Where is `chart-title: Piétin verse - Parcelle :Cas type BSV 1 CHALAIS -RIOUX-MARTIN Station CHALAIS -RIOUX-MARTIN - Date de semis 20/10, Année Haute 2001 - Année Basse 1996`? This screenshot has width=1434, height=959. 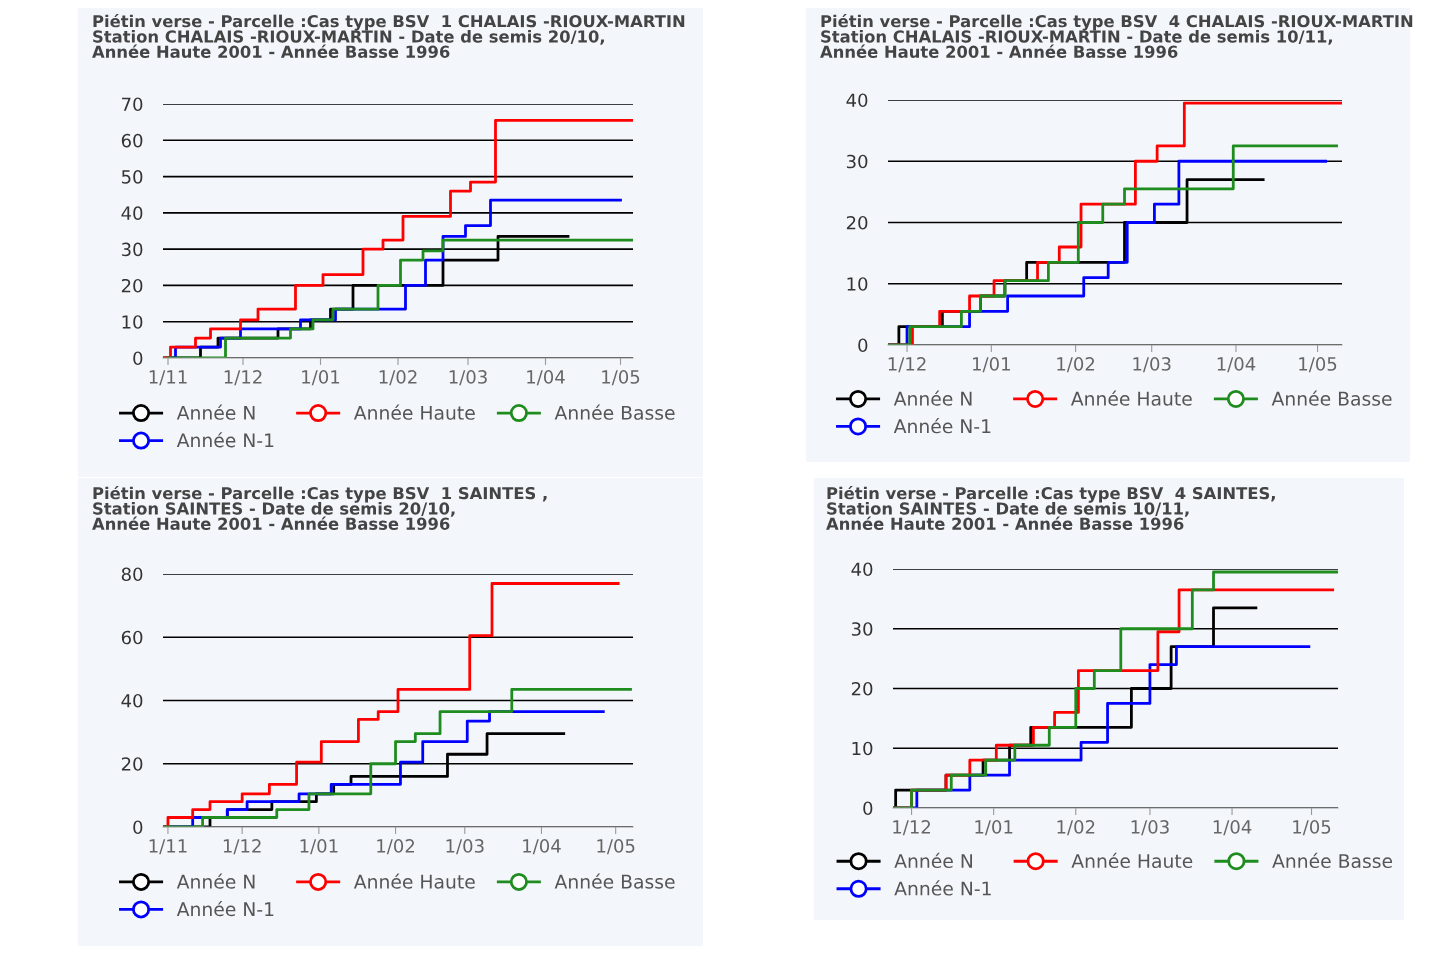 chart-title: Piétin verse - Parcelle :Cas type BSV 1 CHALAIS -RIOUX-MARTIN Station CHALAIS -RIOUX-MARTIN - Date de semis 20/10, Année Haute 2001 - Année Basse 1996 is located at coordinates (388, 36).